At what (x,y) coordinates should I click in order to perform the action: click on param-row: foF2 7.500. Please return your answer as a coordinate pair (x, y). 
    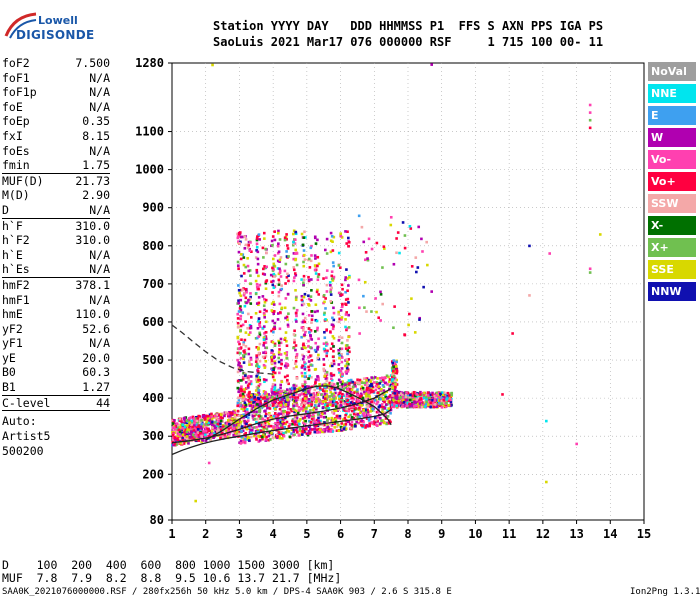
    Looking at the image, I should click on (56, 63).